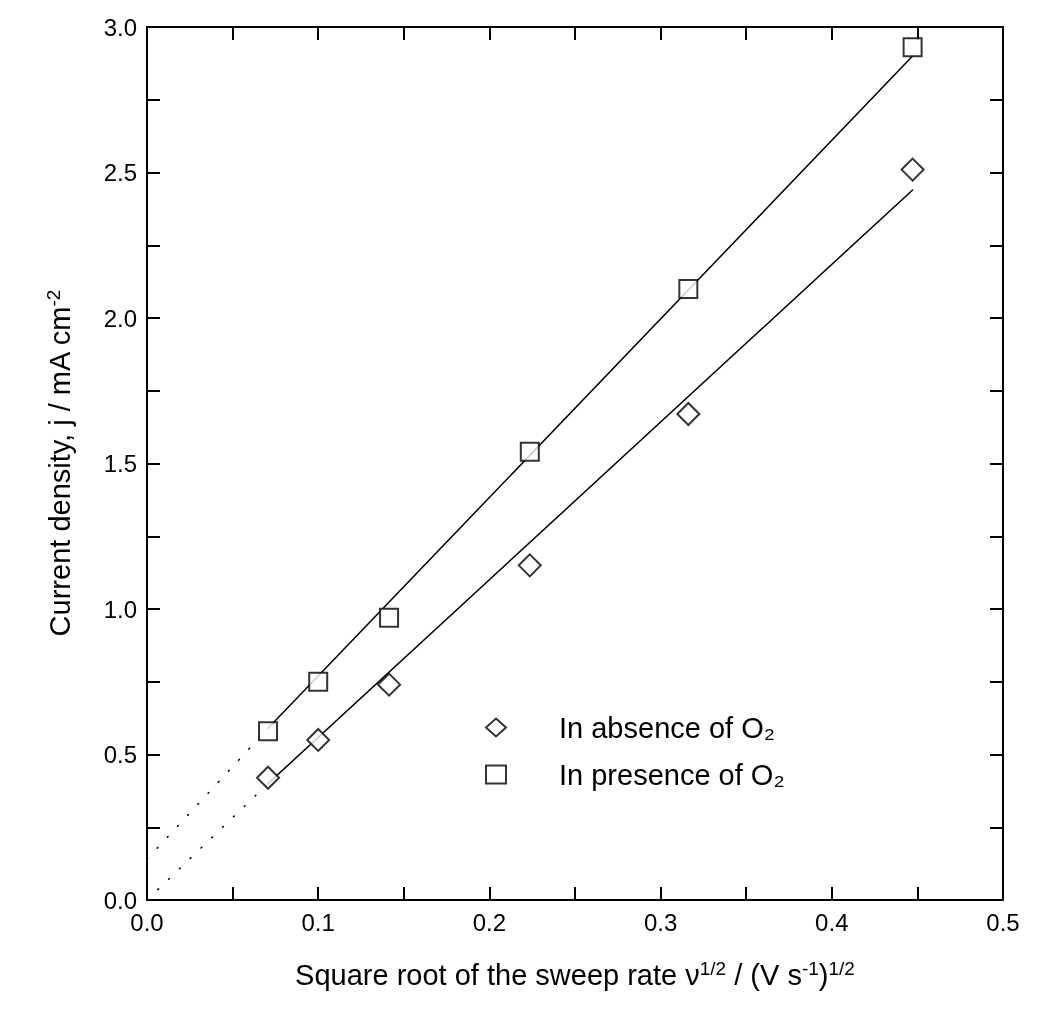  What do you see at coordinates (120, 318) in the screenshot?
I see `y-tick-label: 2.0` at bounding box center [120, 318].